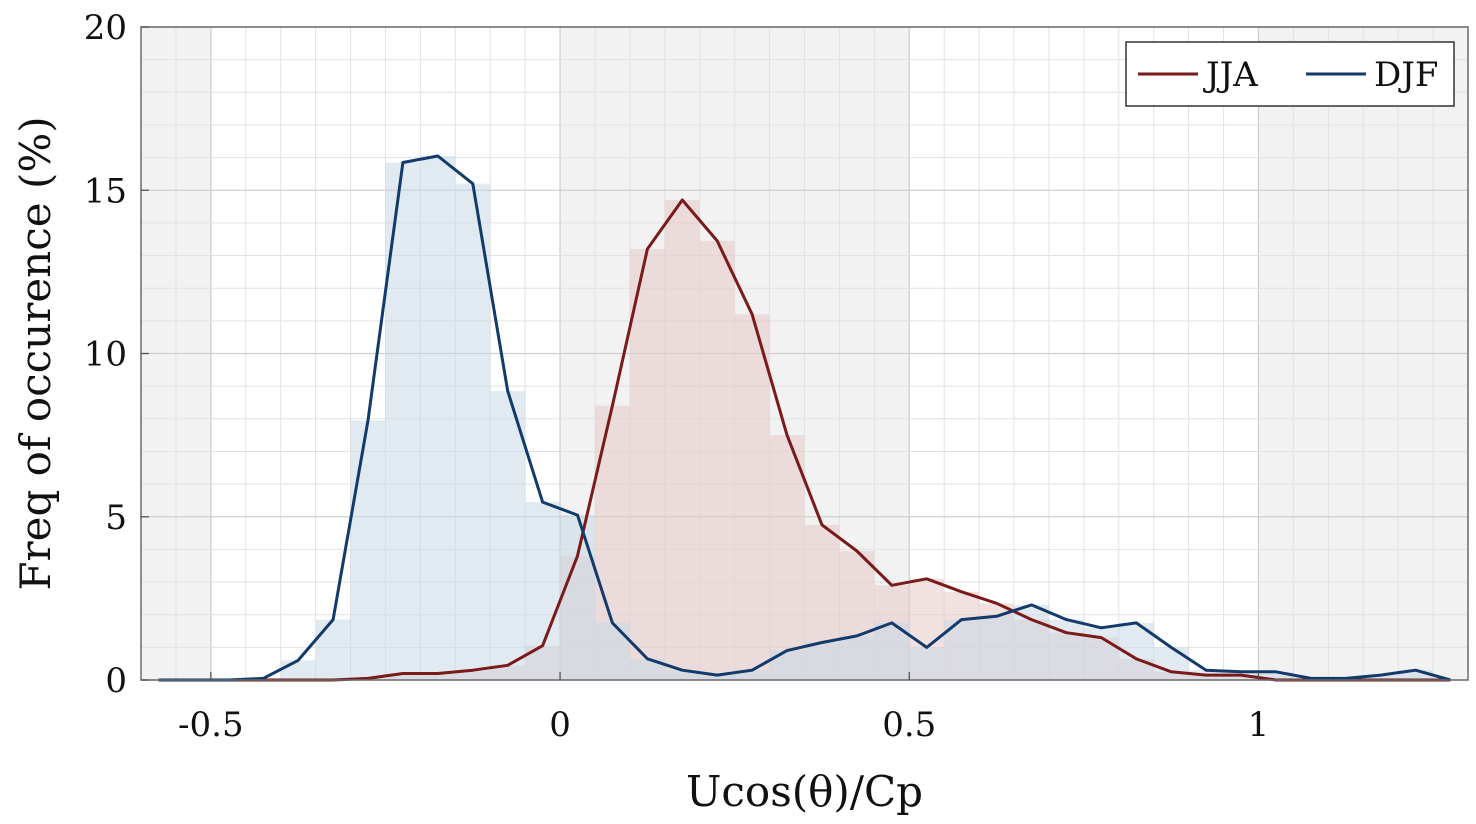 Image resolution: width=1476 pixels, height=824 pixels. I want to click on djf-legend-label: DJF, so click(1406, 75).